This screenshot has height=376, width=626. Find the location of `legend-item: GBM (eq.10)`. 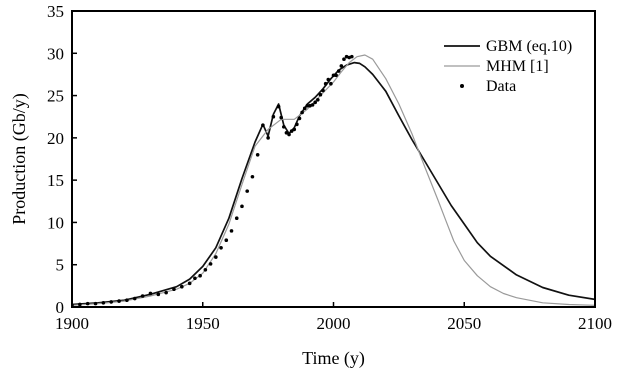

legend-item: GBM (eq.10) is located at coordinates (508, 46).